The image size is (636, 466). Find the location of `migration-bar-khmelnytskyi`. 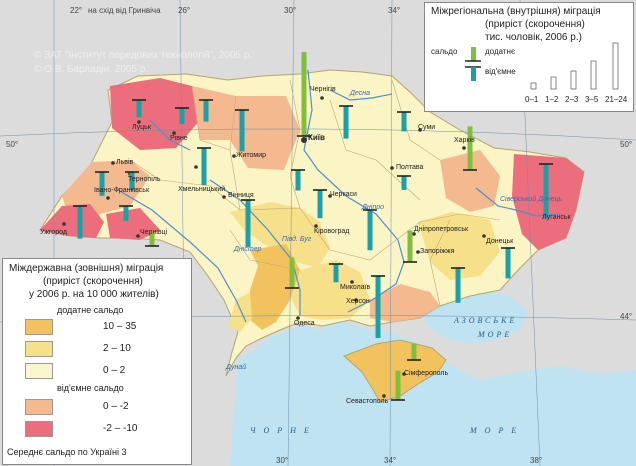

migration-bar-khmelnytskyi is located at coordinates (204, 166).